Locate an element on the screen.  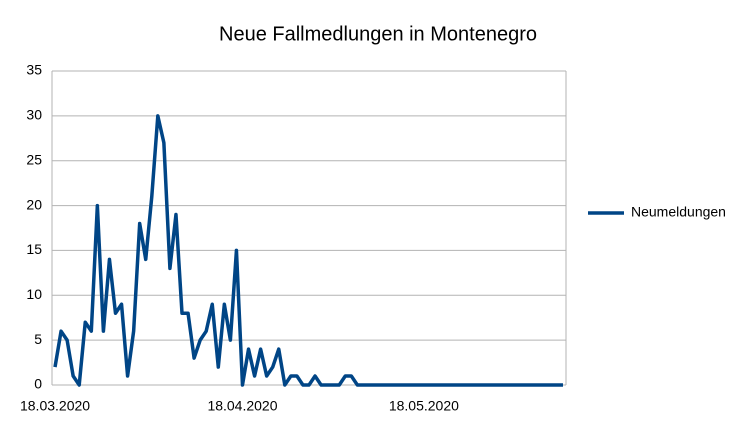
legend-label: Neumeldungen is located at coordinates (678, 212).